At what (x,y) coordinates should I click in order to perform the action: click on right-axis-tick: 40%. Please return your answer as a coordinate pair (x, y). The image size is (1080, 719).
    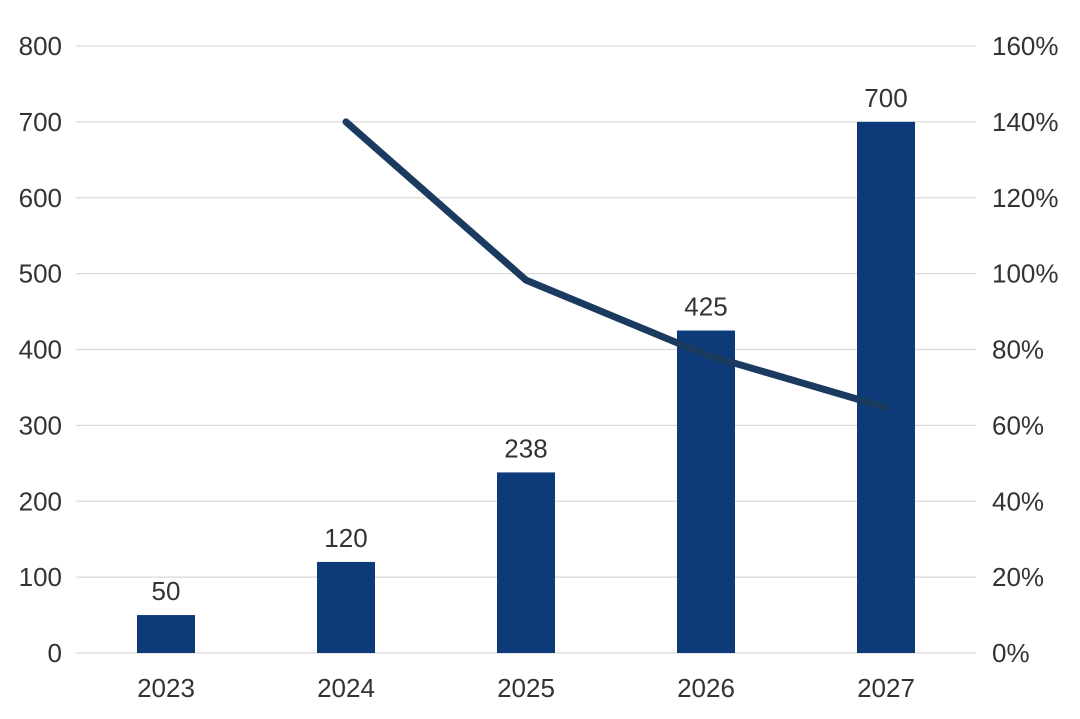
    Looking at the image, I should click on (1018, 501).